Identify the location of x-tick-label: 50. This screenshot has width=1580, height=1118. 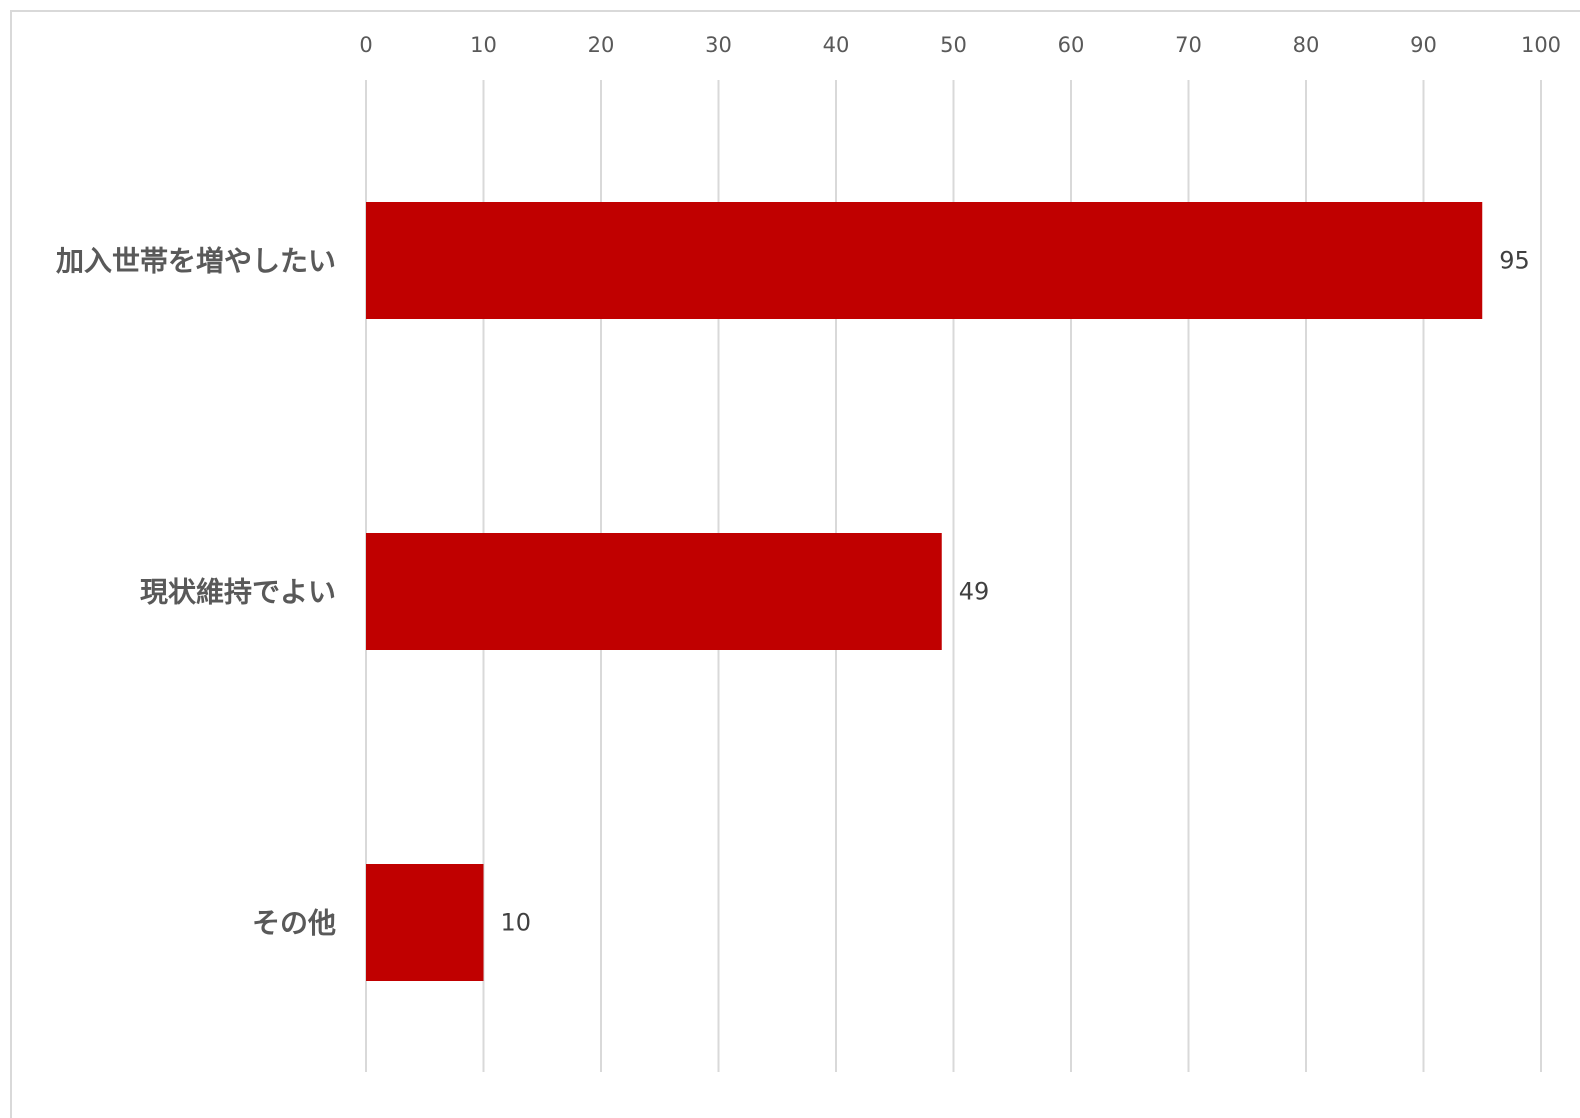
(953, 45).